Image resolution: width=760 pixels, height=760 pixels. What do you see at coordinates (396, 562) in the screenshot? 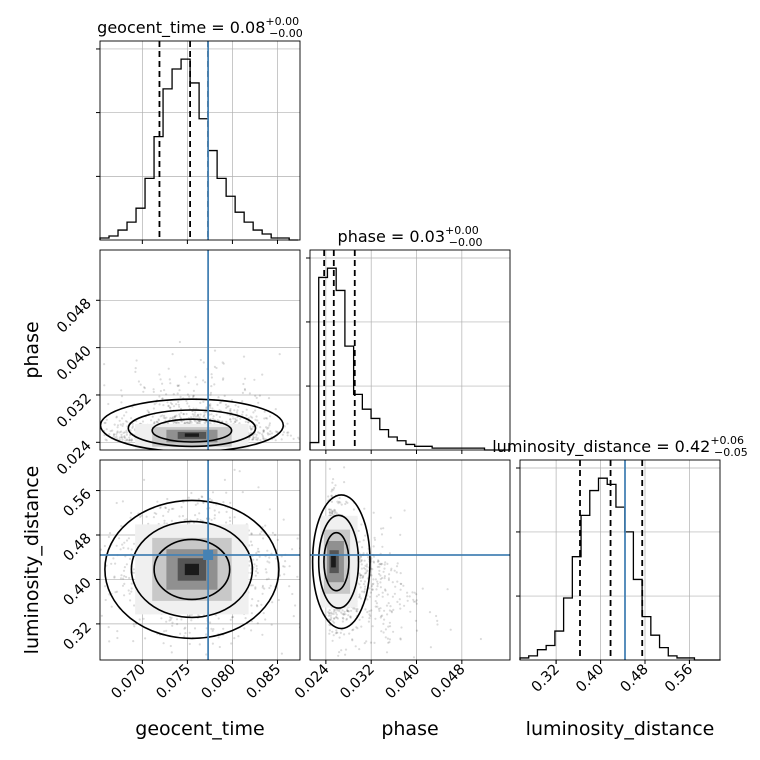
I see `luminosity-distance-vs-phase-plot-area` at bounding box center [396, 562].